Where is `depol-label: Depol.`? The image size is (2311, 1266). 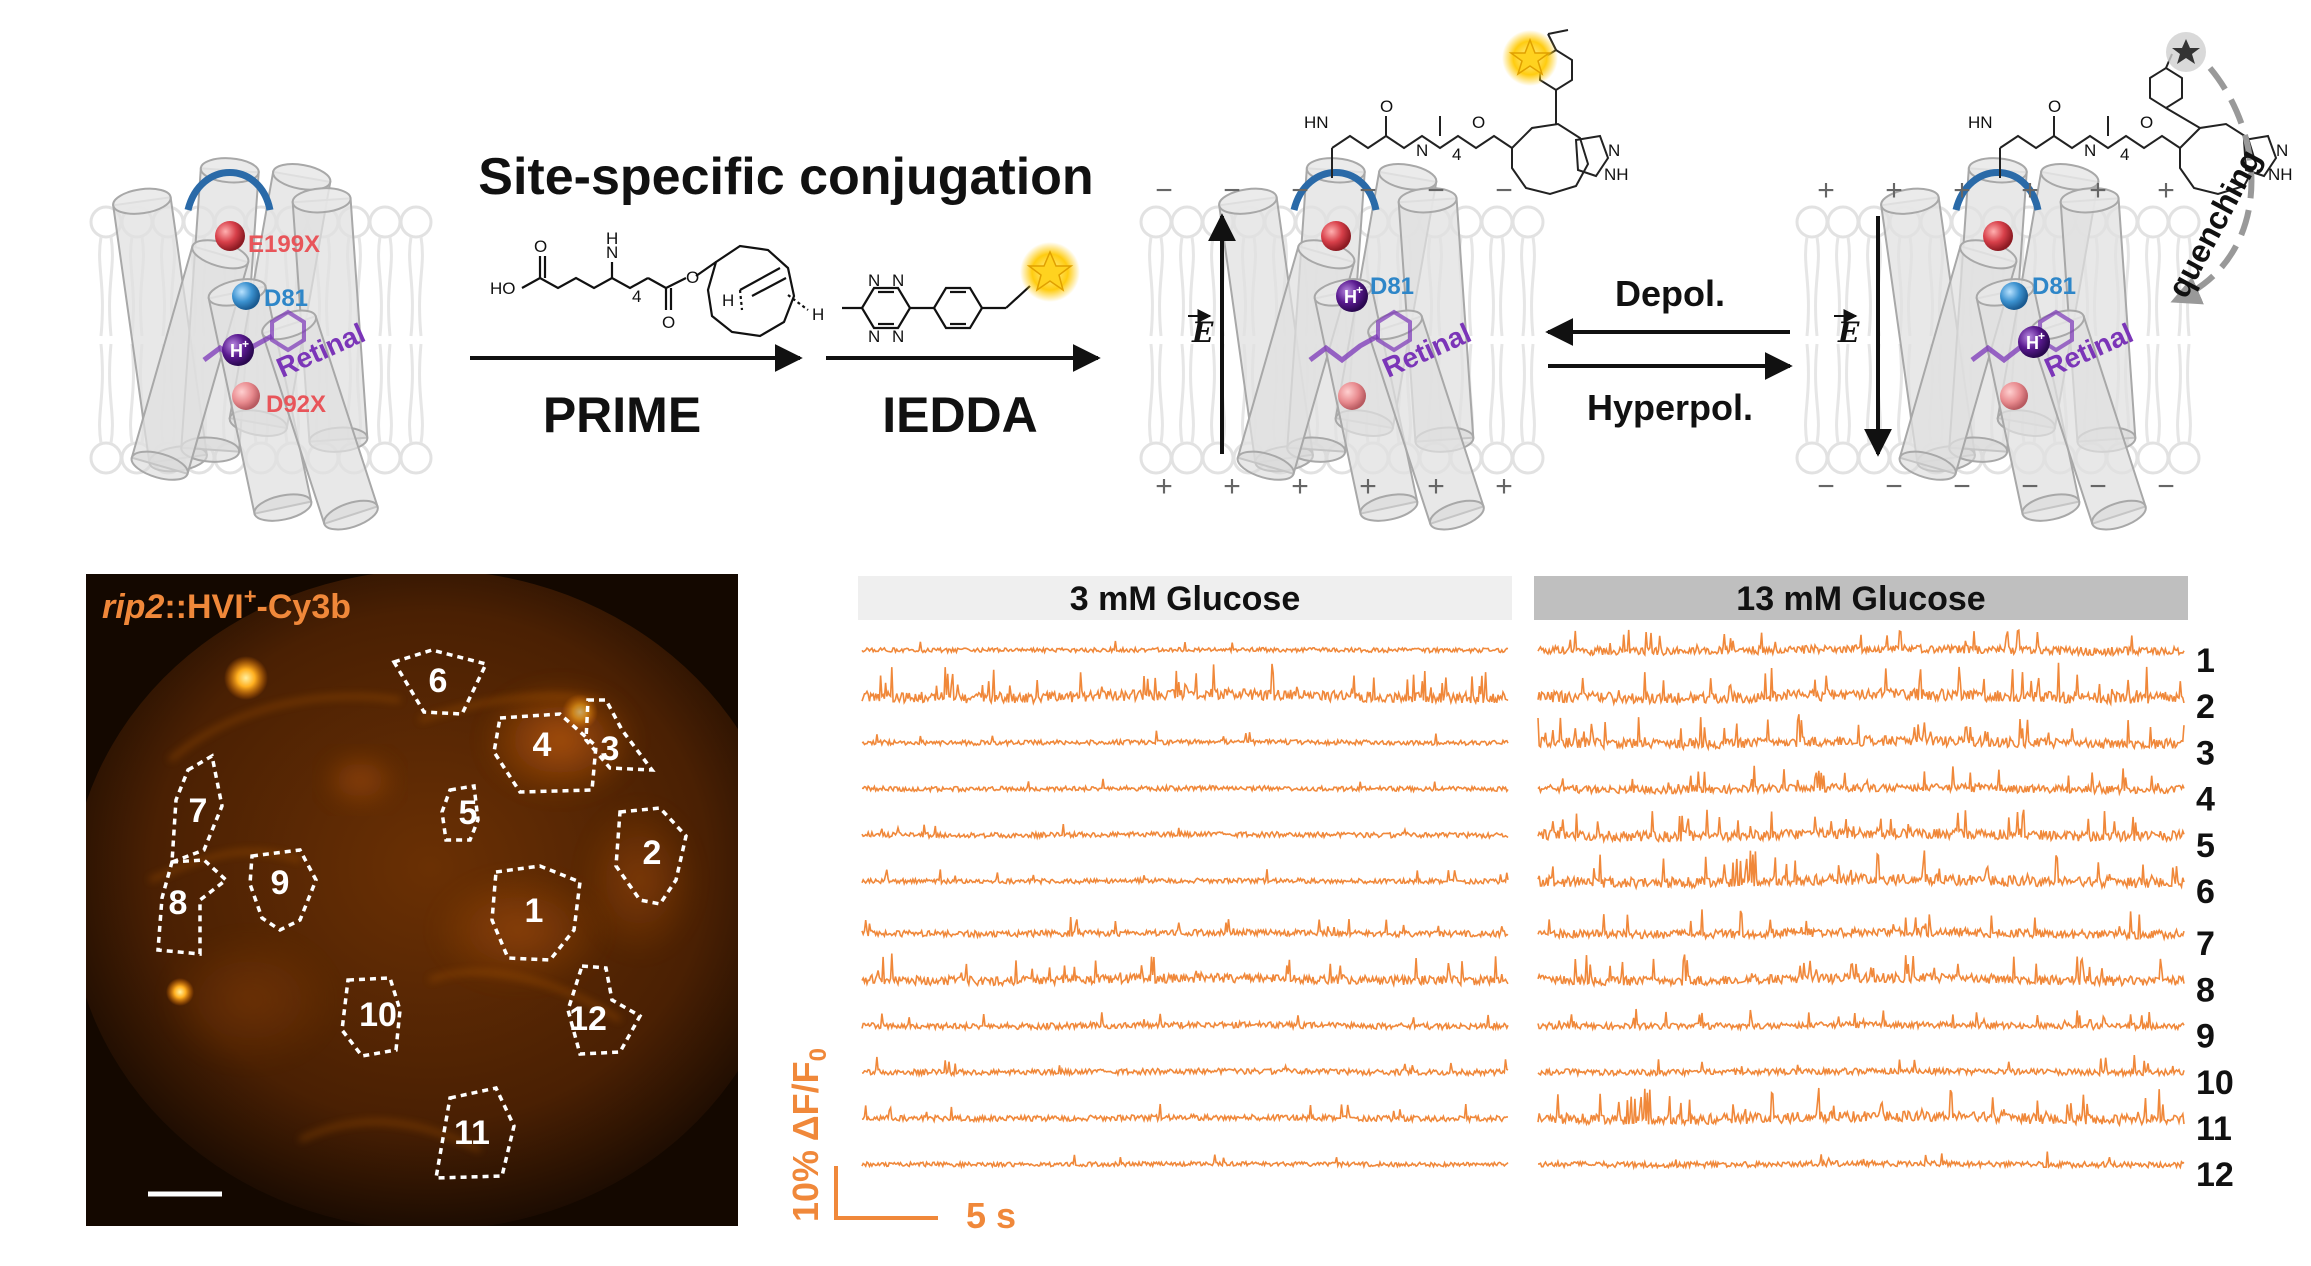 depol-label: Depol. is located at coordinates (1670, 293).